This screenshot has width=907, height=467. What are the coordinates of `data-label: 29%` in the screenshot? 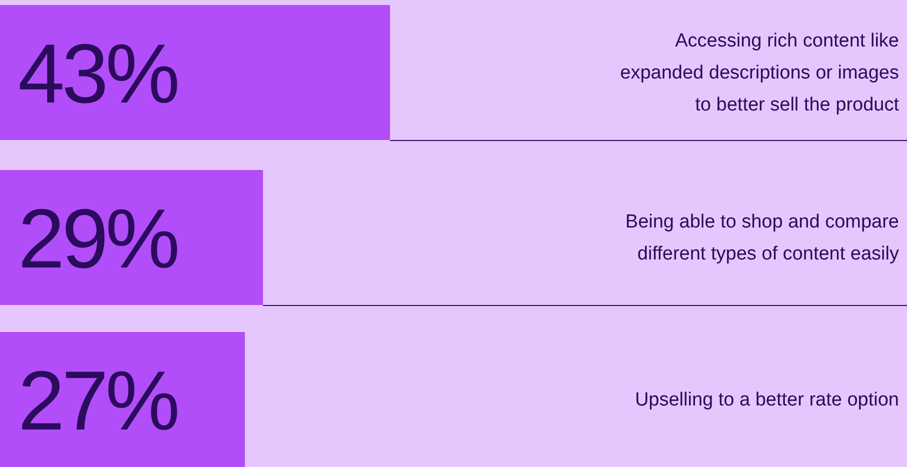 It's located at (98, 239).